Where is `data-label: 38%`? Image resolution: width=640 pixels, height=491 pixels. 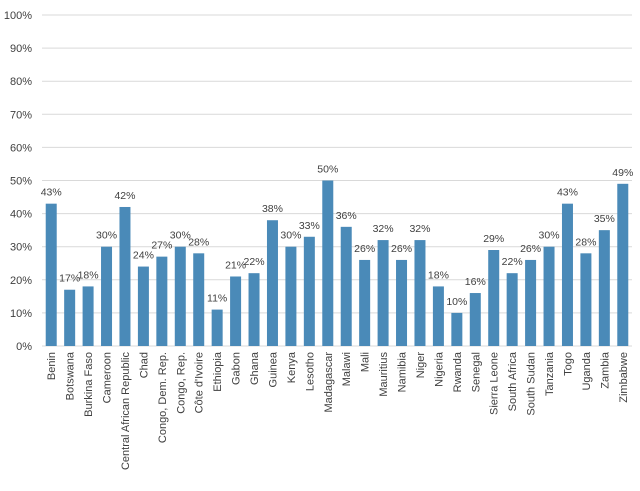 data-label: 38% is located at coordinates (272, 209).